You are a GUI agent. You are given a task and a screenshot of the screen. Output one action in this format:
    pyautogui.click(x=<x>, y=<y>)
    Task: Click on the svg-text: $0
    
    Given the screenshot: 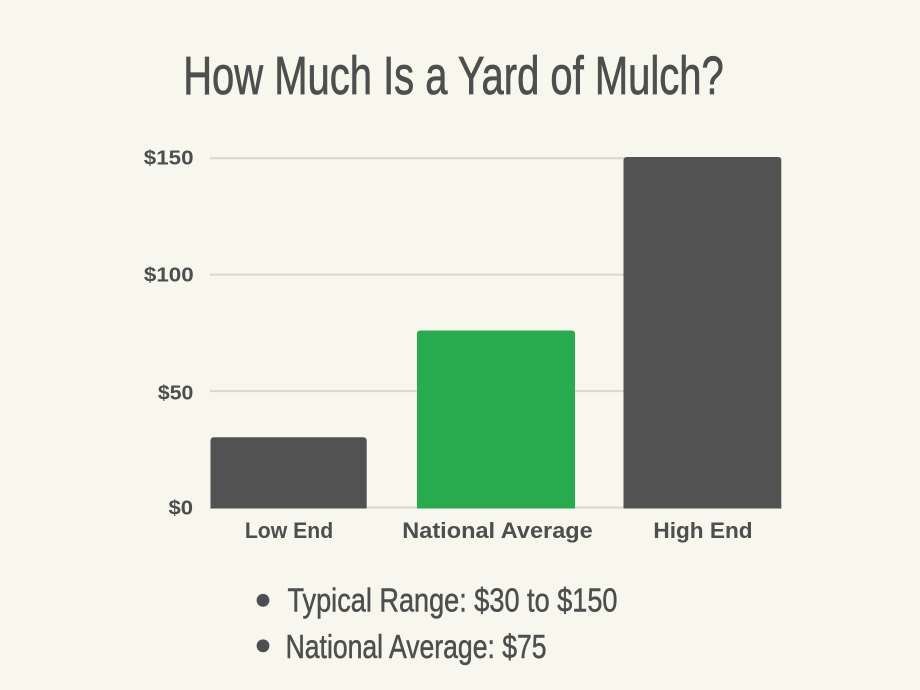 What is the action you would take?
    pyautogui.click(x=181, y=508)
    